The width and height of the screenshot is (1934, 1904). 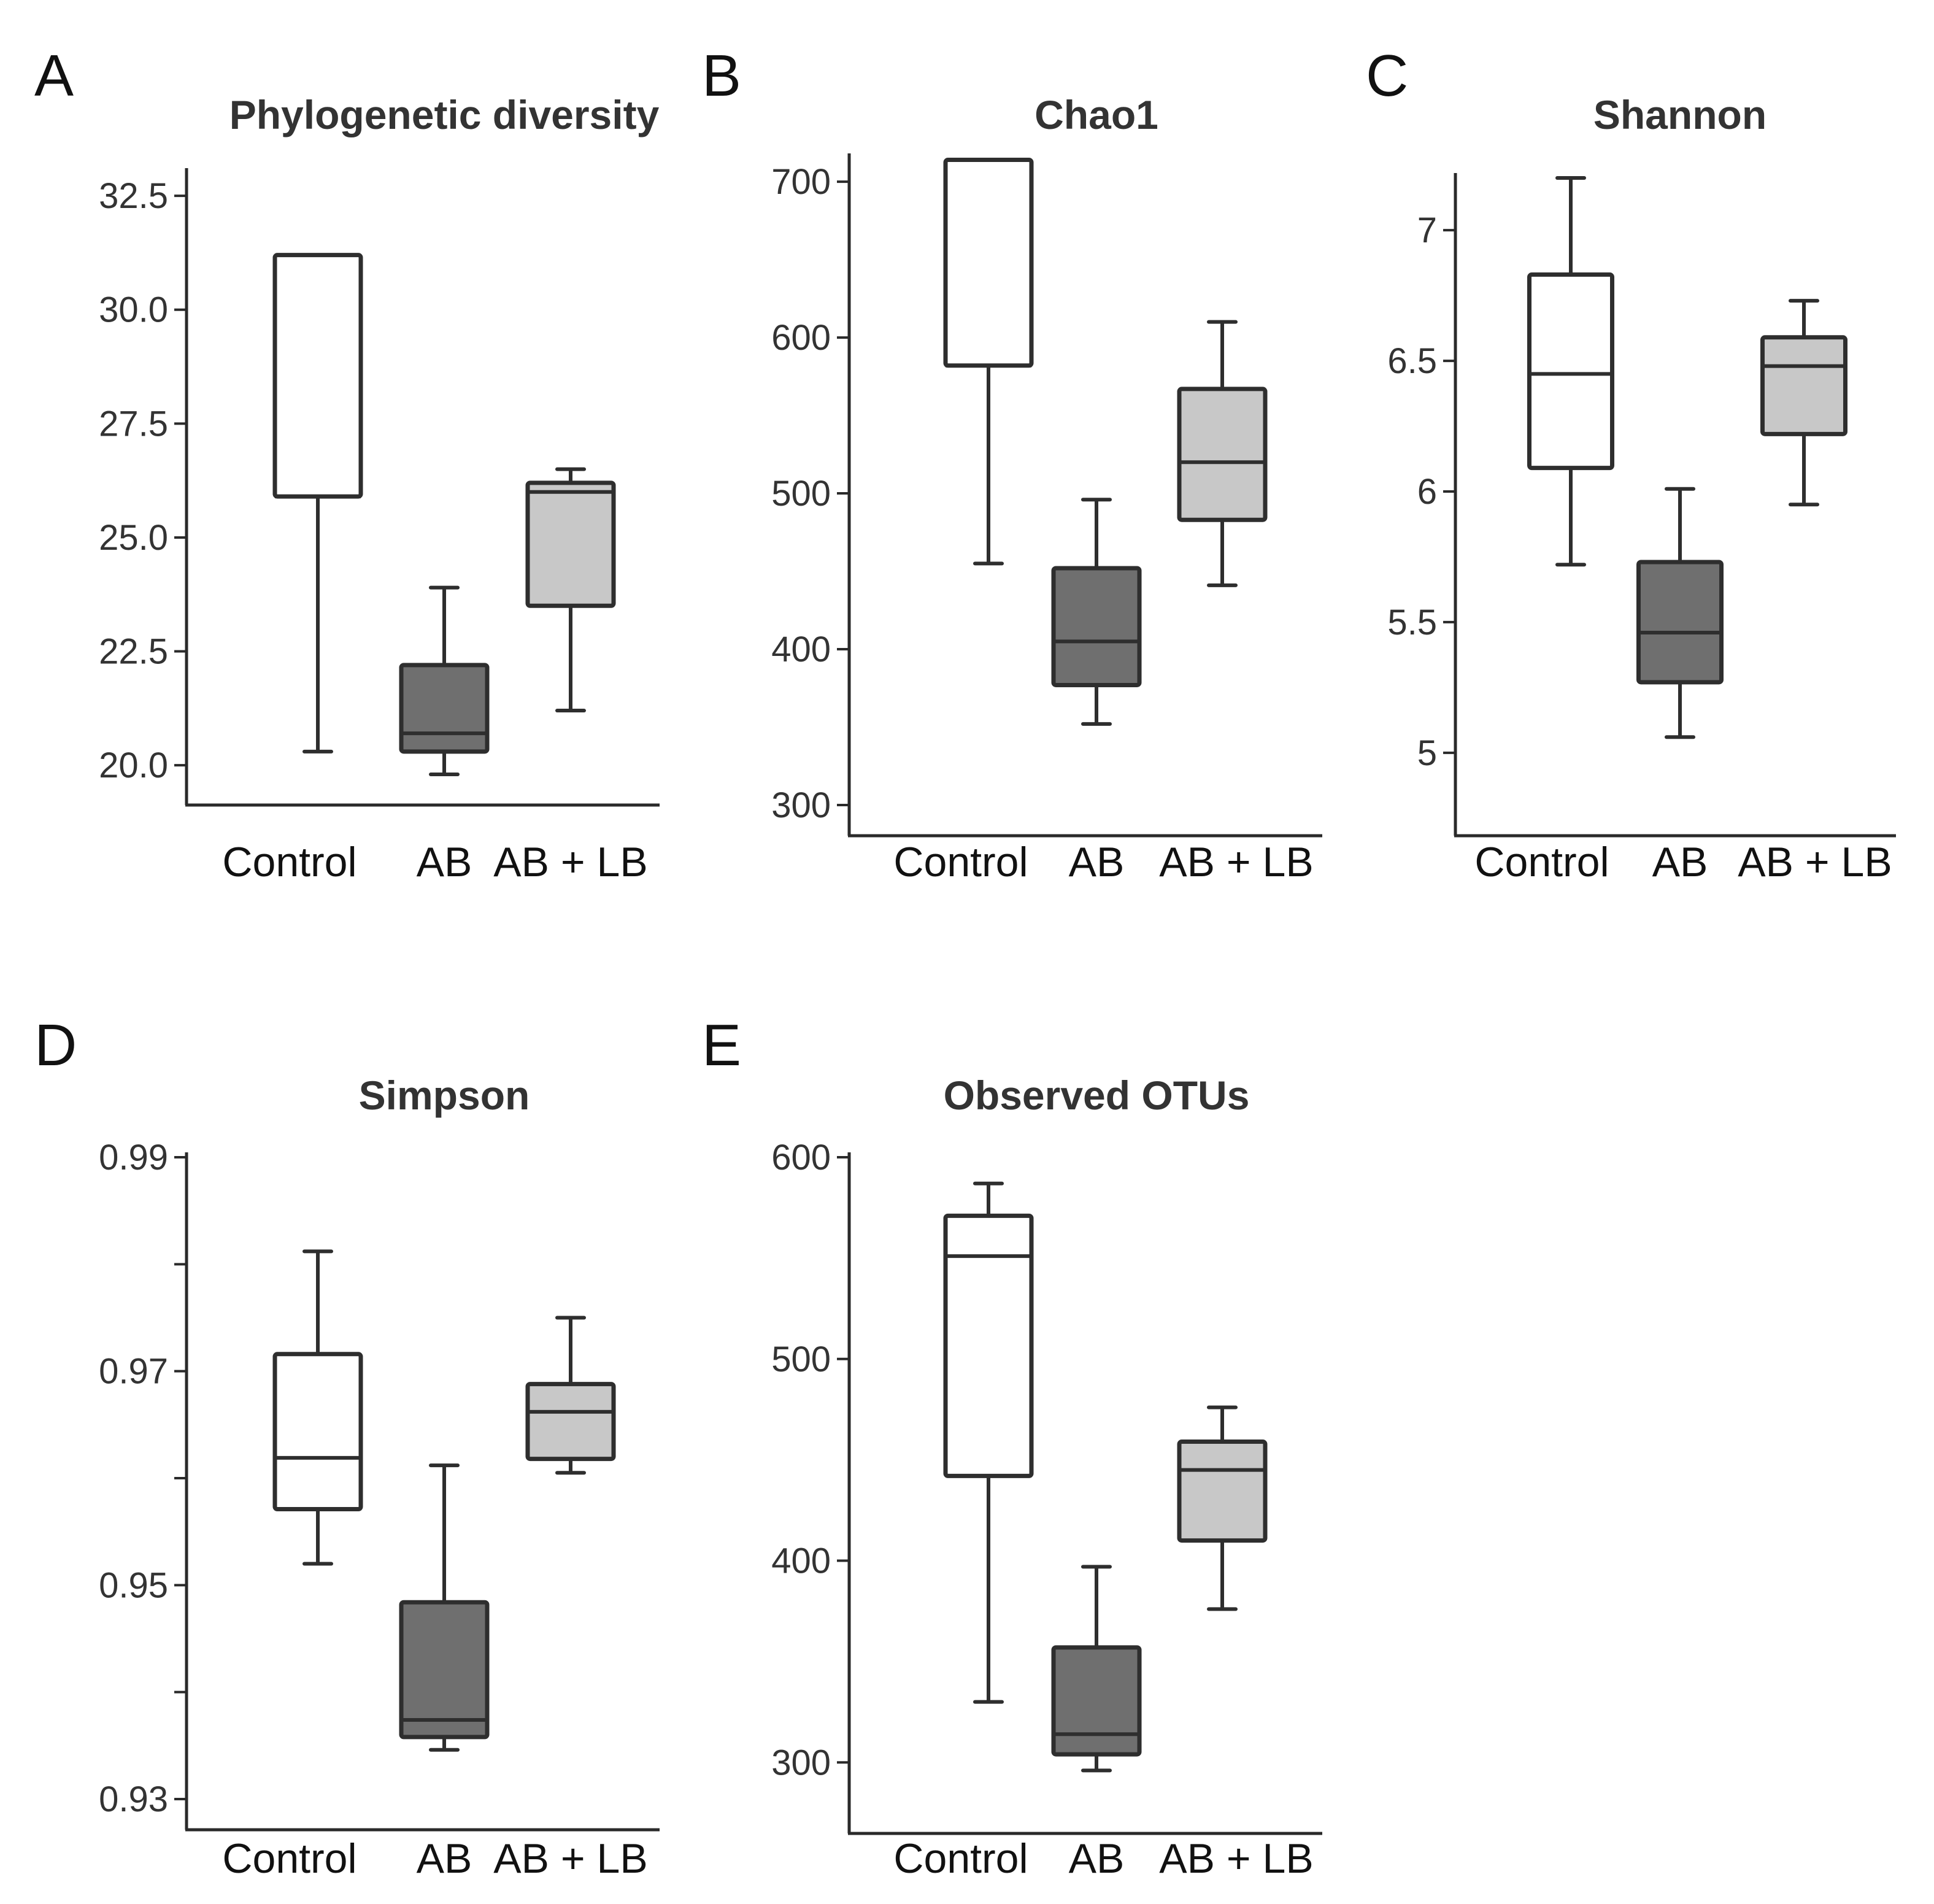 What do you see at coordinates (133, 424) in the screenshot?
I see `y-tick-label: 27.5` at bounding box center [133, 424].